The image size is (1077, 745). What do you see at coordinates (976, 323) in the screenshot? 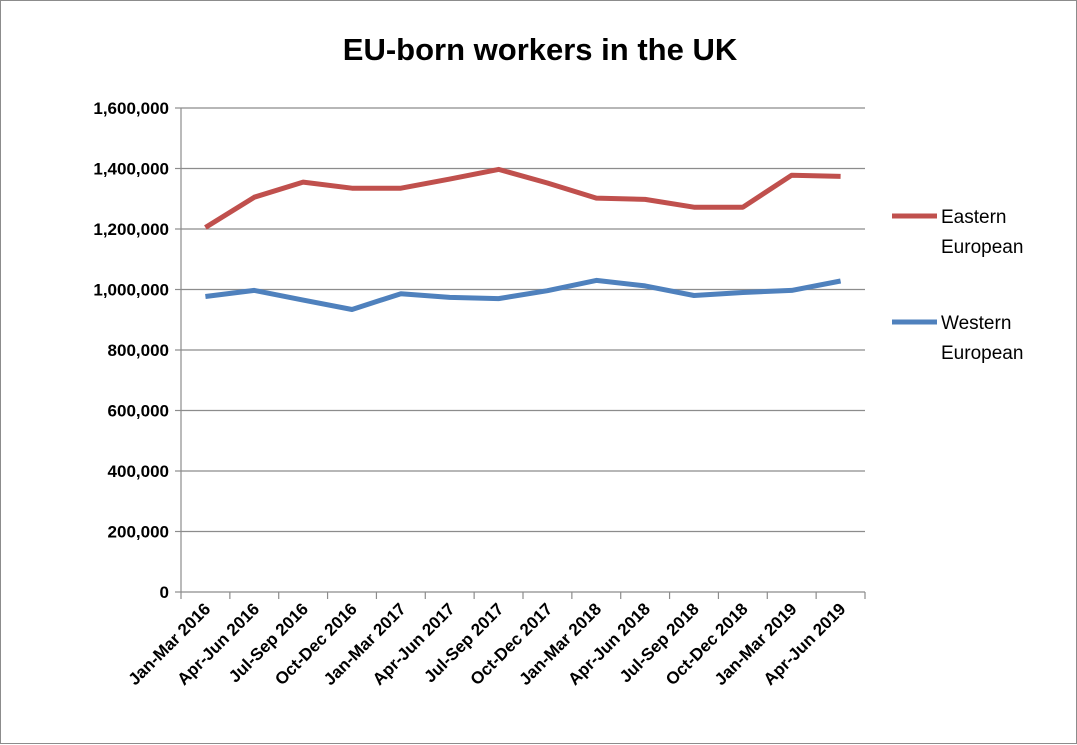
I see `legend-label: Western` at bounding box center [976, 323].